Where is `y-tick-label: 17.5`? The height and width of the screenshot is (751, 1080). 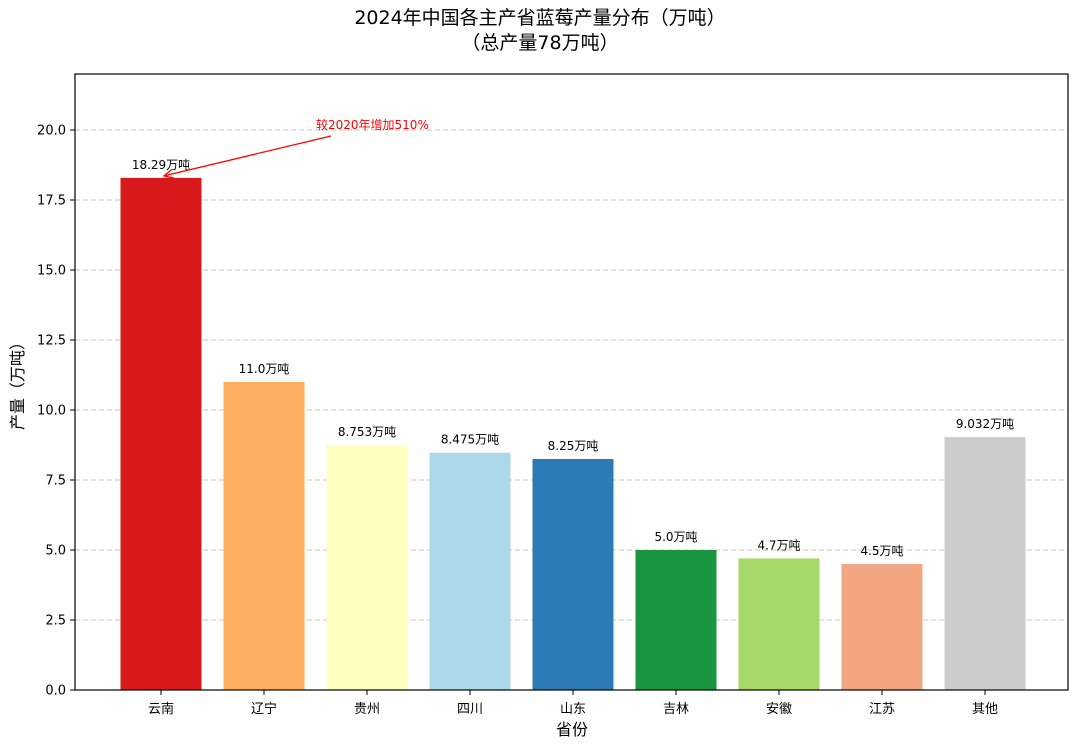 y-tick-label: 17.5 is located at coordinates (51, 201).